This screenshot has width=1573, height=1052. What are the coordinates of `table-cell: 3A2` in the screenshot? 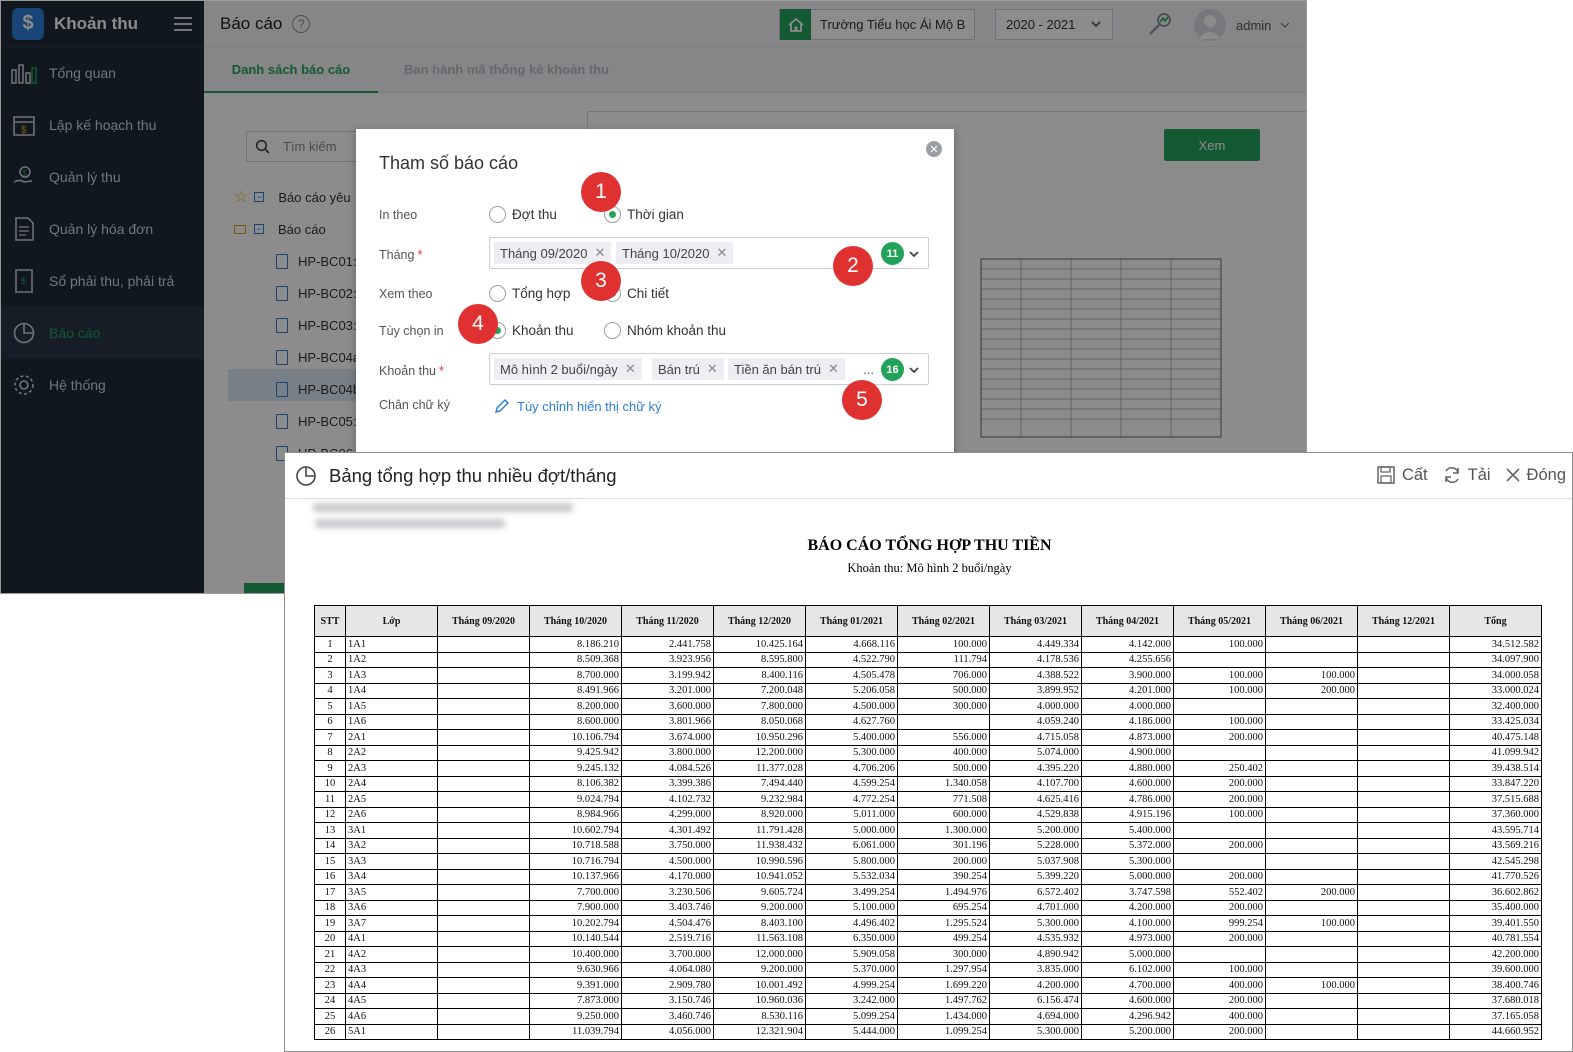 It's located at (391, 845).